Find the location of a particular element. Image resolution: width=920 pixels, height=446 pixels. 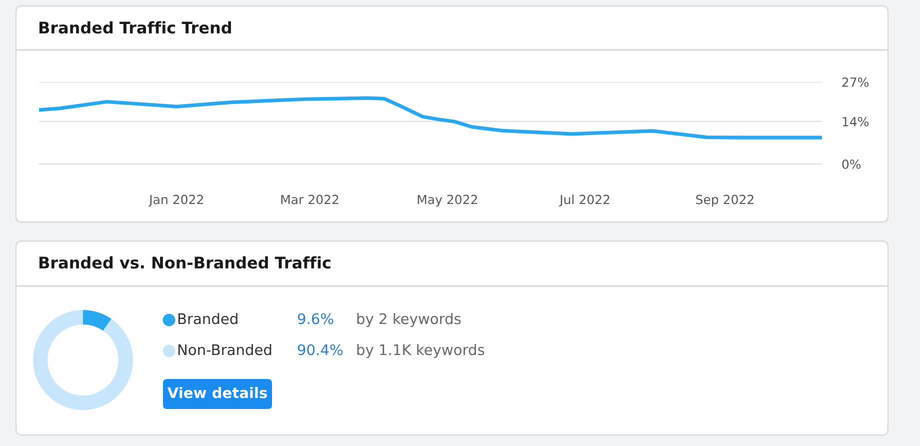

y-tick-label: 14% is located at coordinates (855, 121).